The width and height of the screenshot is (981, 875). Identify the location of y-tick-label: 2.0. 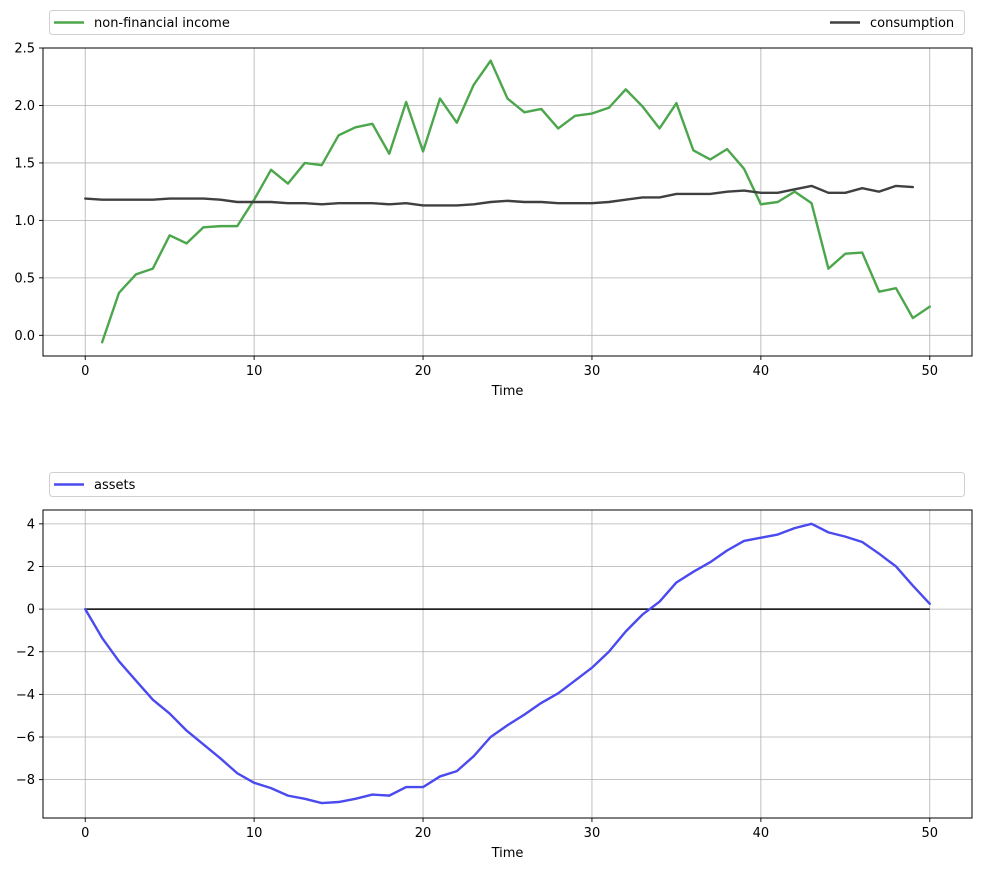
(24, 106).